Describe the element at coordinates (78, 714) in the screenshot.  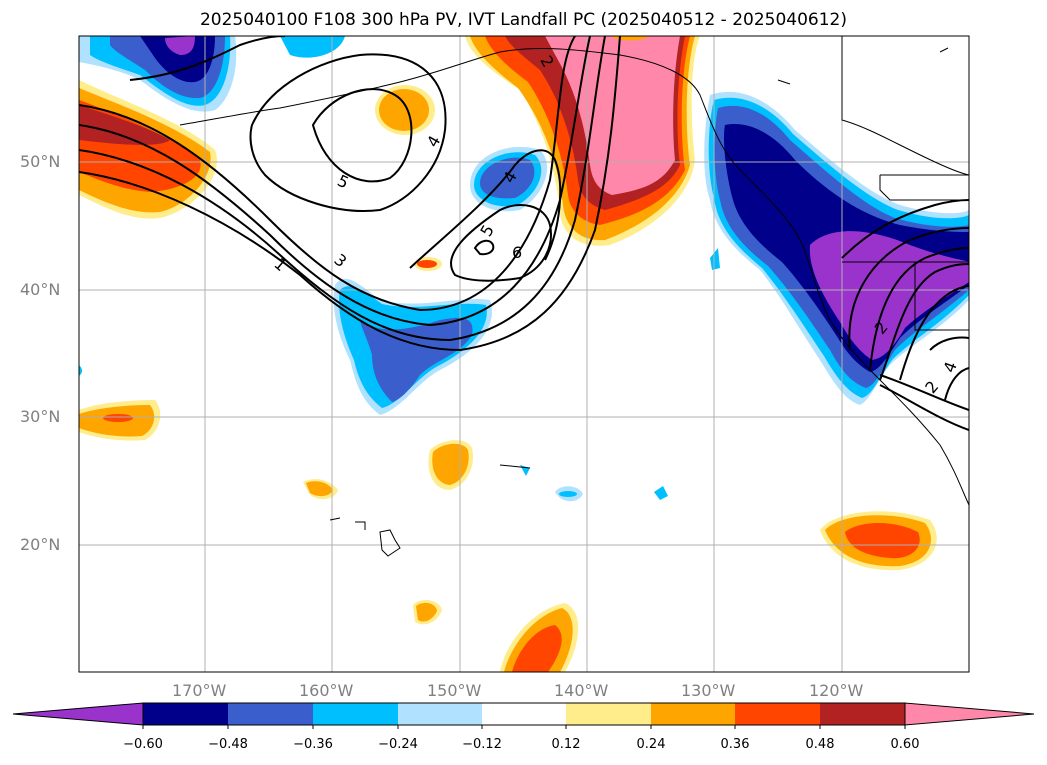
I see `colorbar-extend-low` at that location.